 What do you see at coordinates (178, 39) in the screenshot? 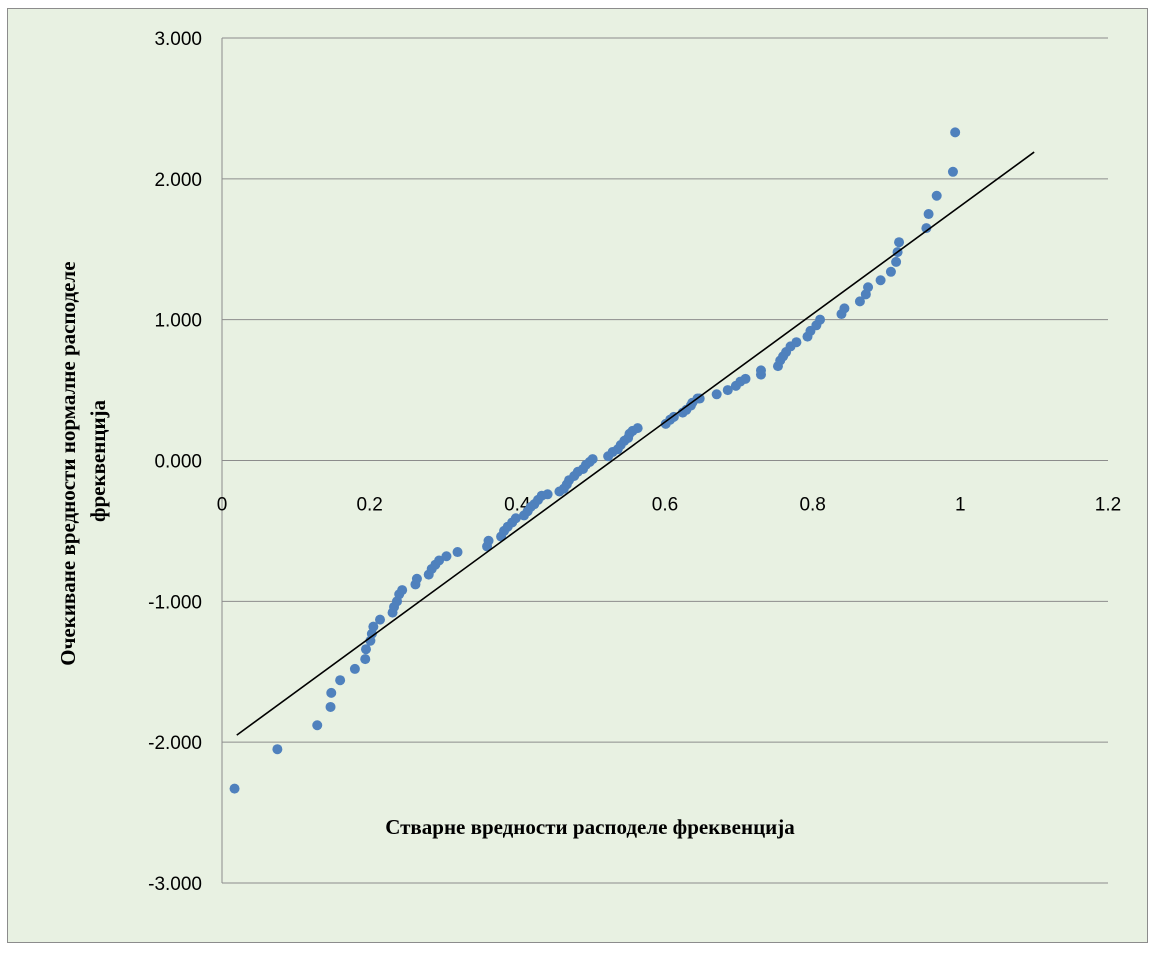
I see `y-tick-label: 3.000` at bounding box center [178, 39].